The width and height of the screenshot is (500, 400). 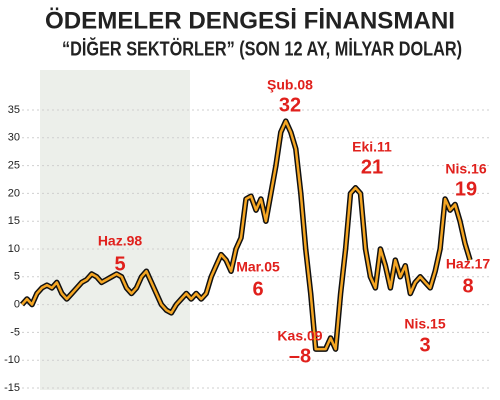 What do you see at coordinates (12, 360) in the screenshot?
I see `y-tick-label: -10` at bounding box center [12, 360].